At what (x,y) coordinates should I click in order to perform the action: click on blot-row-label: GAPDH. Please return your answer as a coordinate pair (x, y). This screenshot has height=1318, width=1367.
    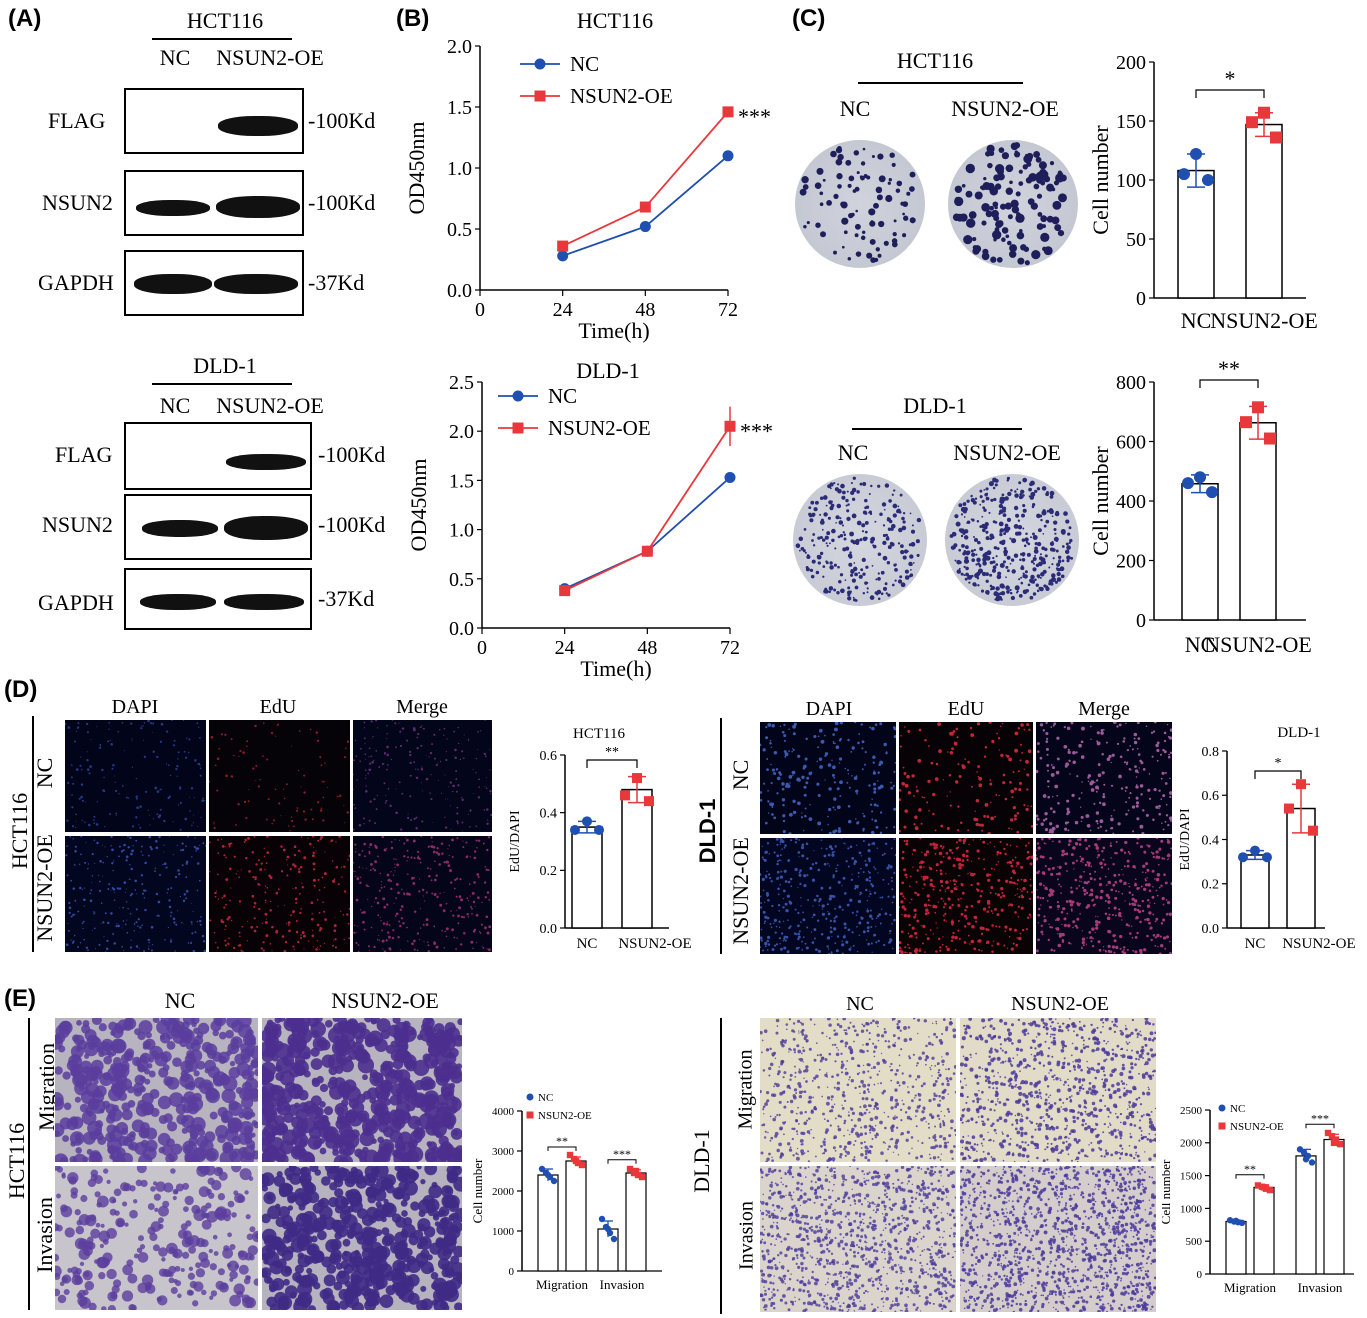
    Looking at the image, I should click on (76, 282).